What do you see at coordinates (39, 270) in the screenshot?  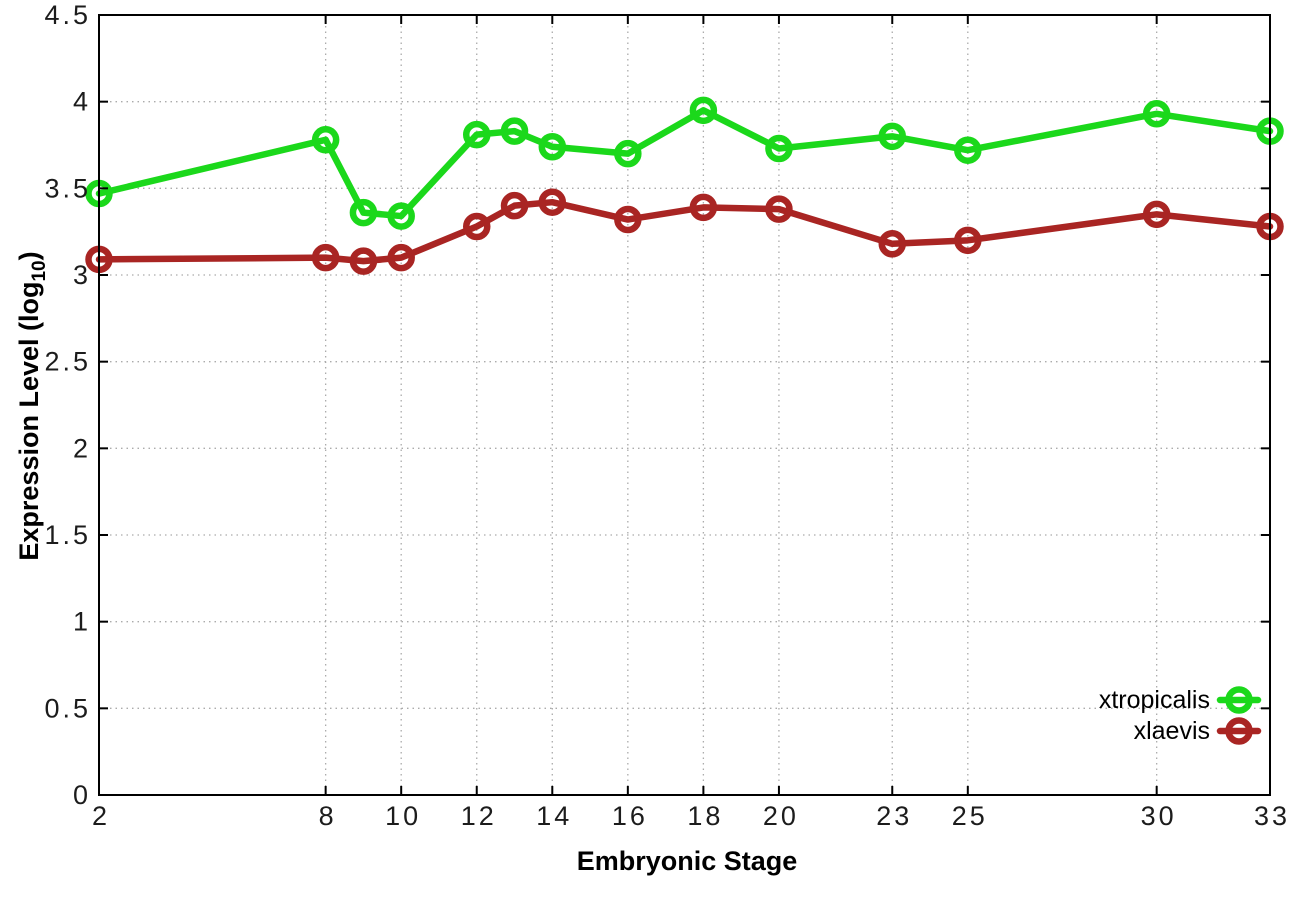 I see `y-axis-title-subscript: 10` at bounding box center [39, 270].